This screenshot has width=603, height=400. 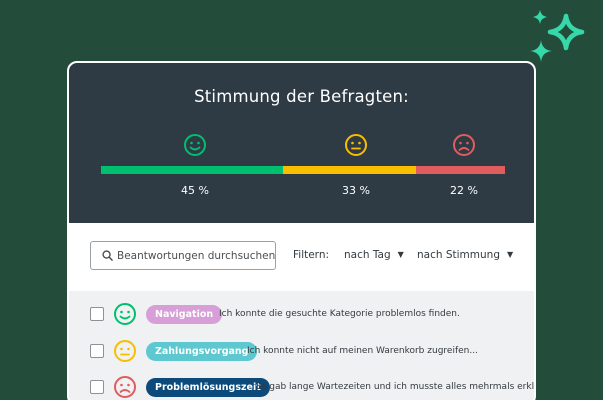 I want to click on mood-filter-dropdown: nach Stimmung ▼, so click(x=465, y=255).